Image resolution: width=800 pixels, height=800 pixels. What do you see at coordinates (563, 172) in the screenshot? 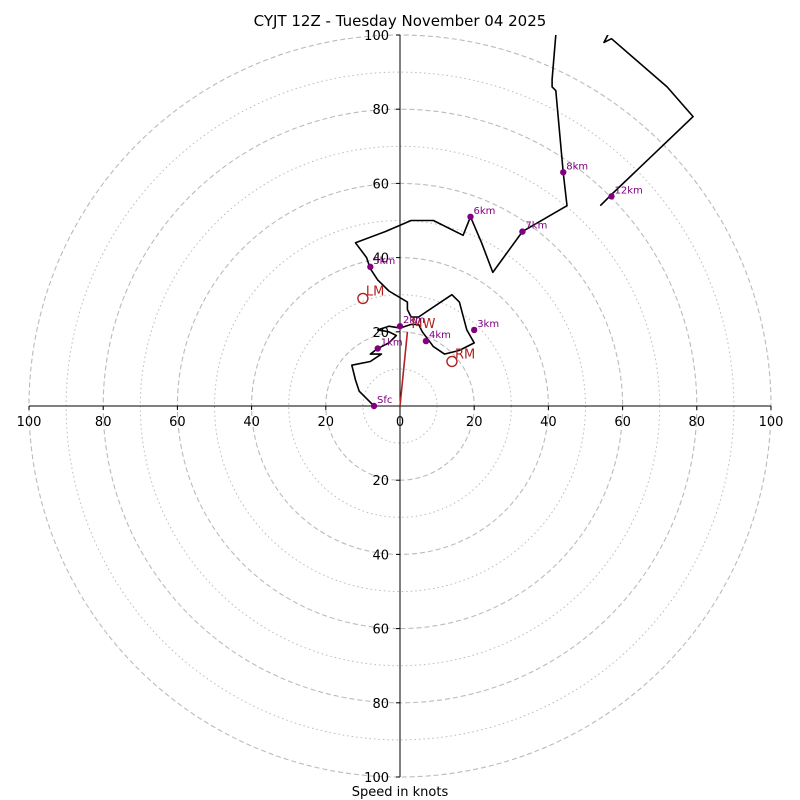
I see `height-marker-8km` at bounding box center [563, 172].